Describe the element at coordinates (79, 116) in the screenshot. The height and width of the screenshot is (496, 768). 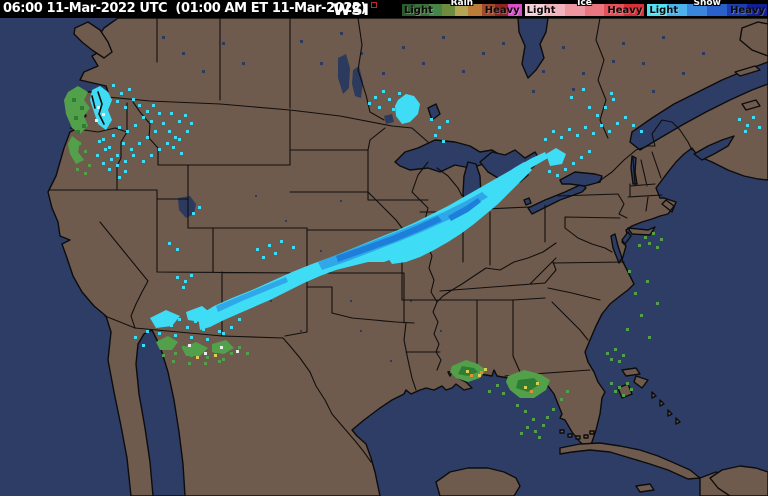
I see `rain-olympic-heavy` at that location.